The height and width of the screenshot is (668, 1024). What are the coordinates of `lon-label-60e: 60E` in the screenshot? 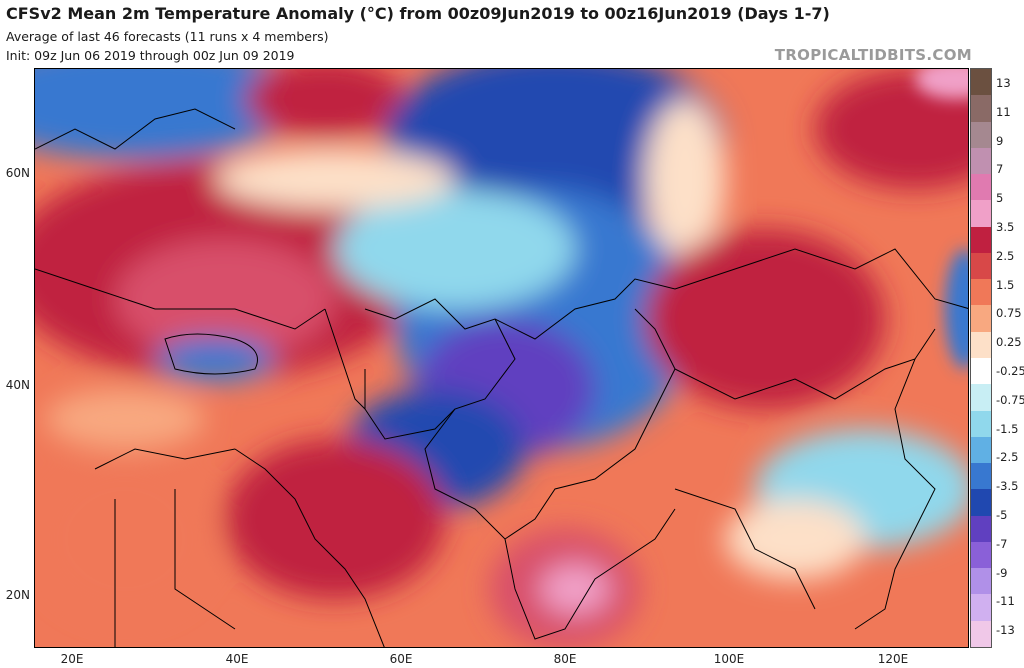 It's located at (401, 659).